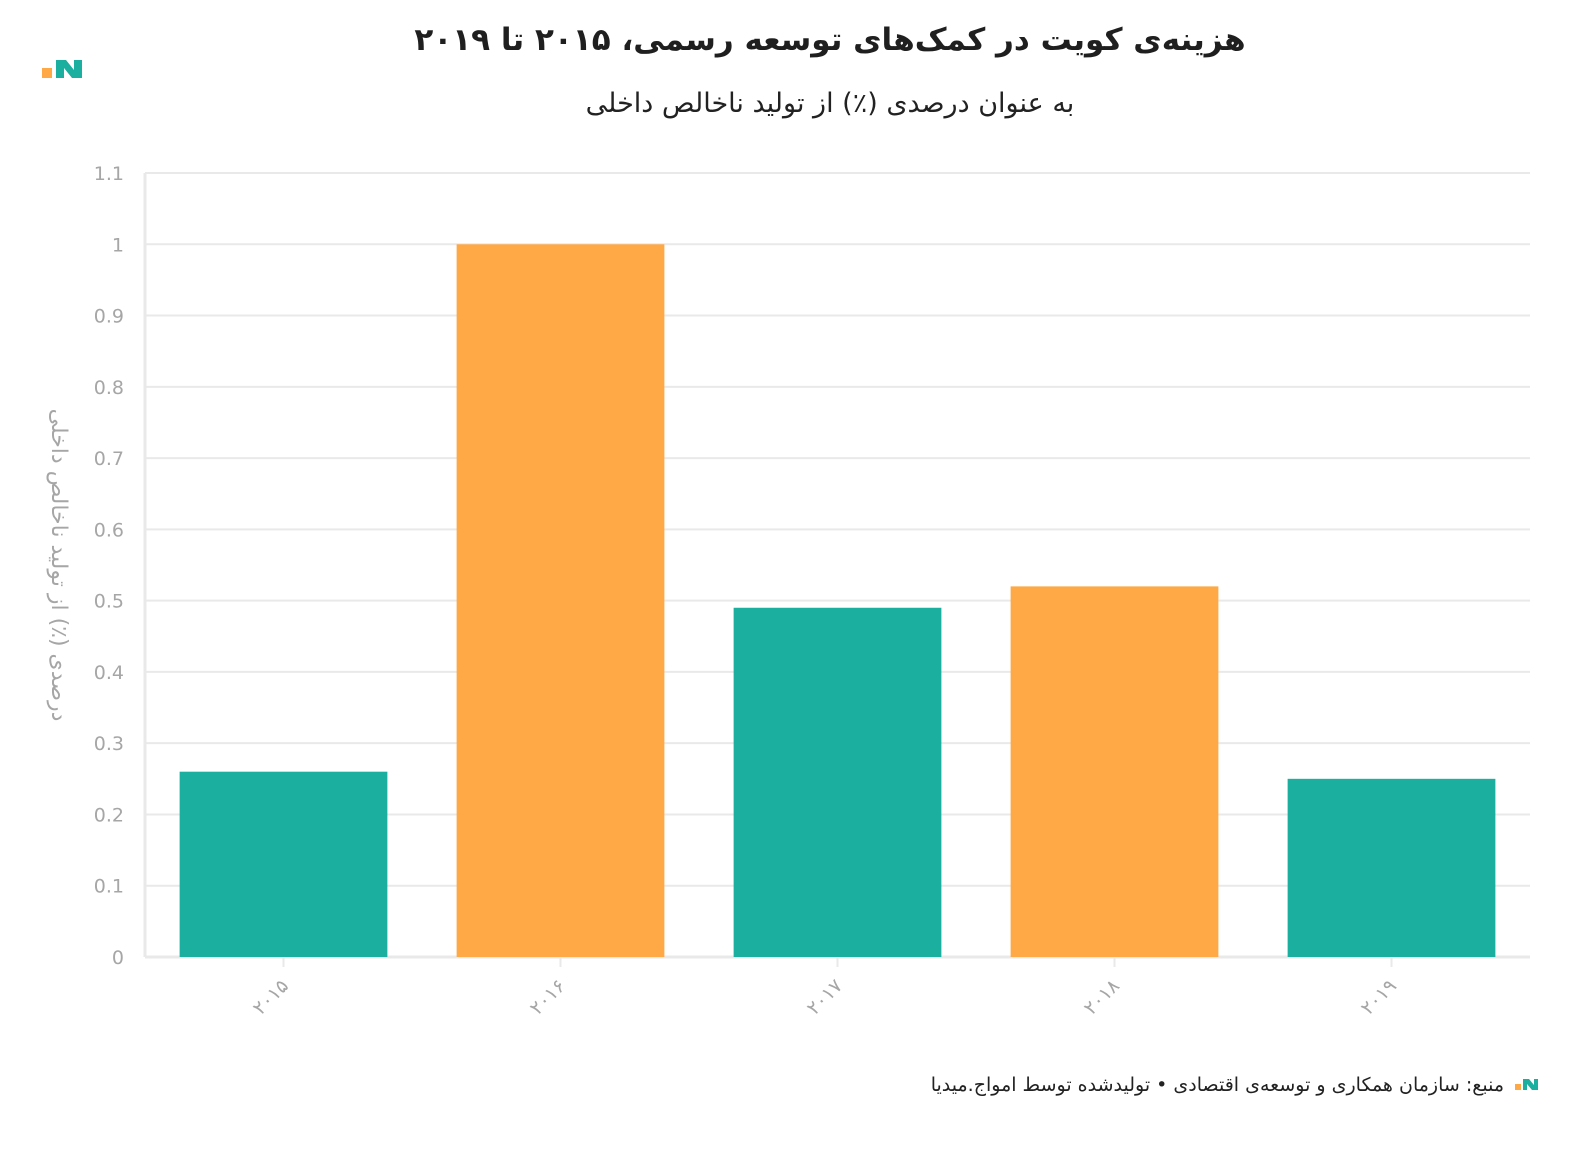 The image size is (1592, 1150). Describe the element at coordinates (109, 602) in the screenshot. I see `y-tick-label: 0.5` at that location.